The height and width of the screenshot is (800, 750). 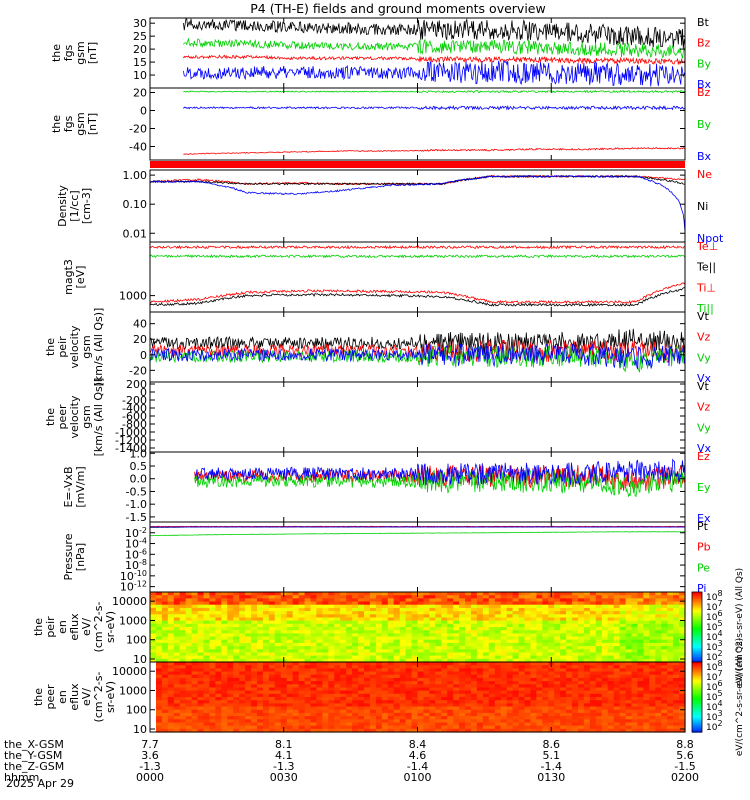 What do you see at coordinates (685, 755) in the screenshot?
I see `x-axis-value: 5.6` at bounding box center [685, 755].